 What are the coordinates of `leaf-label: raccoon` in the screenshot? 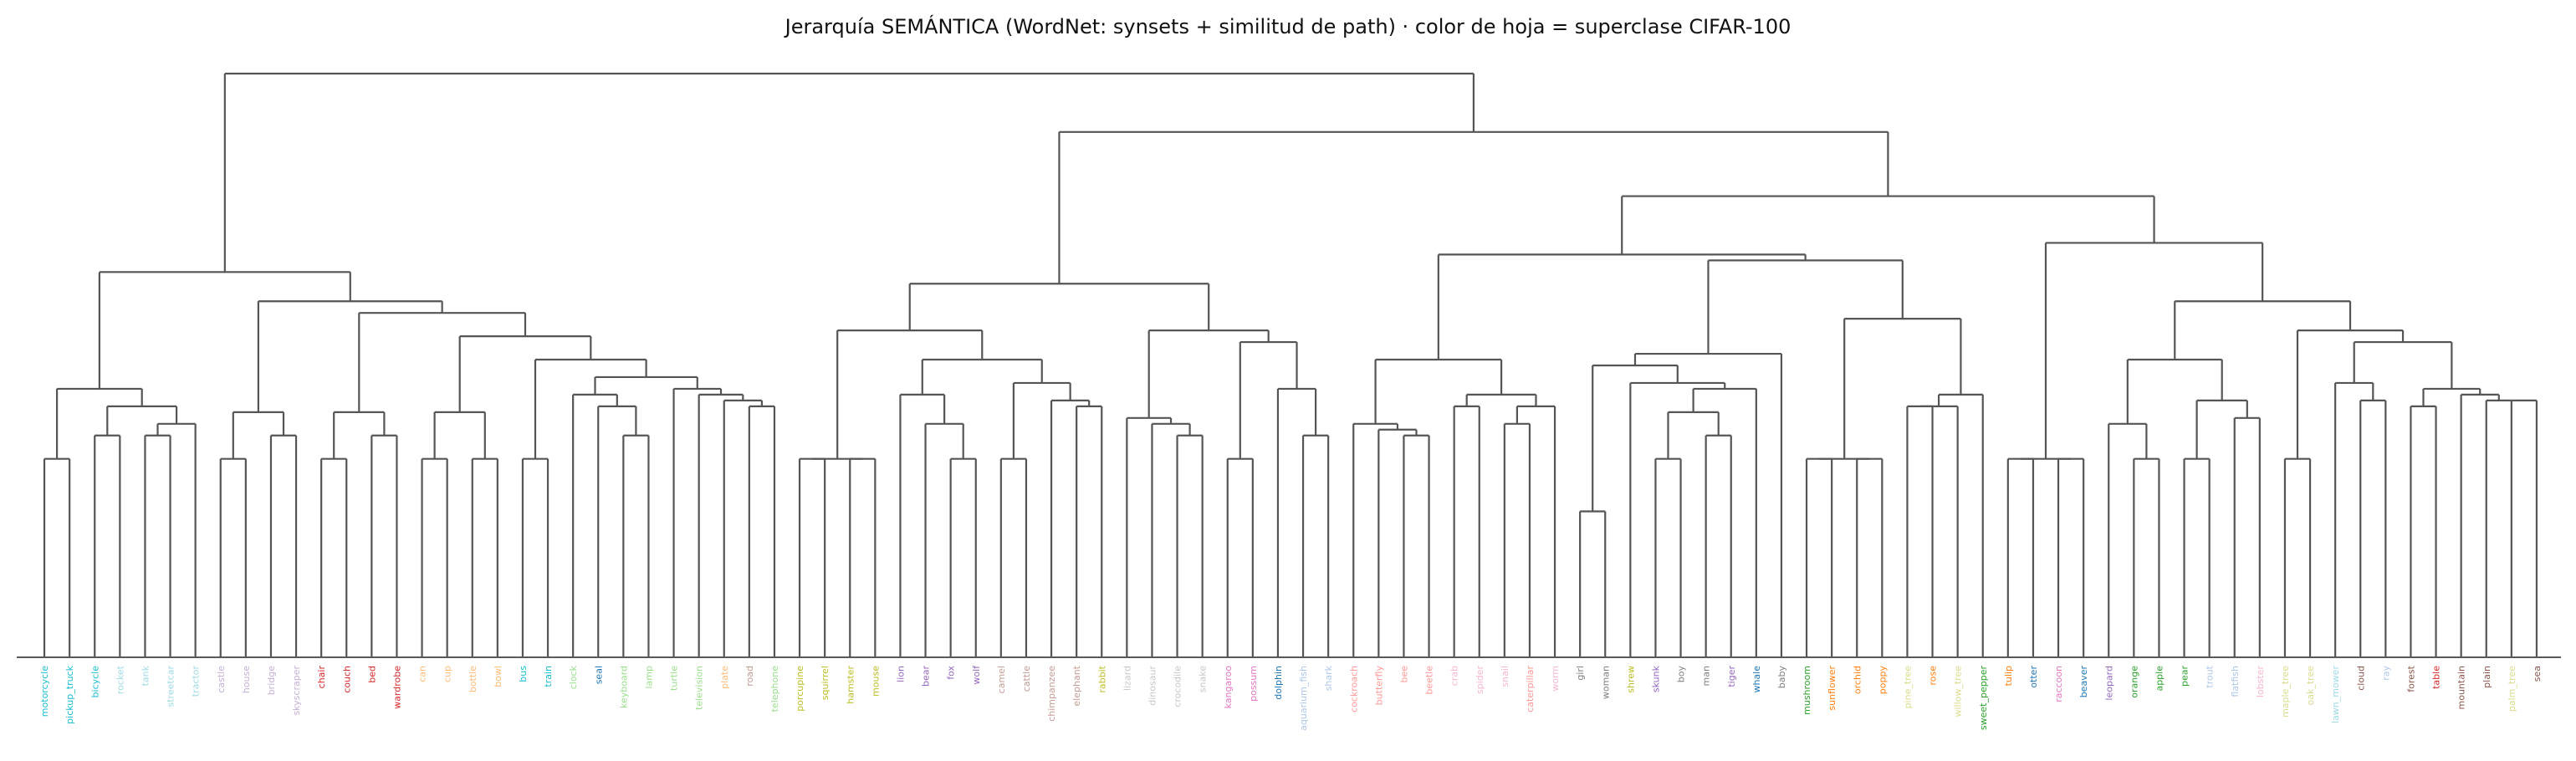 It's located at (2058, 684).